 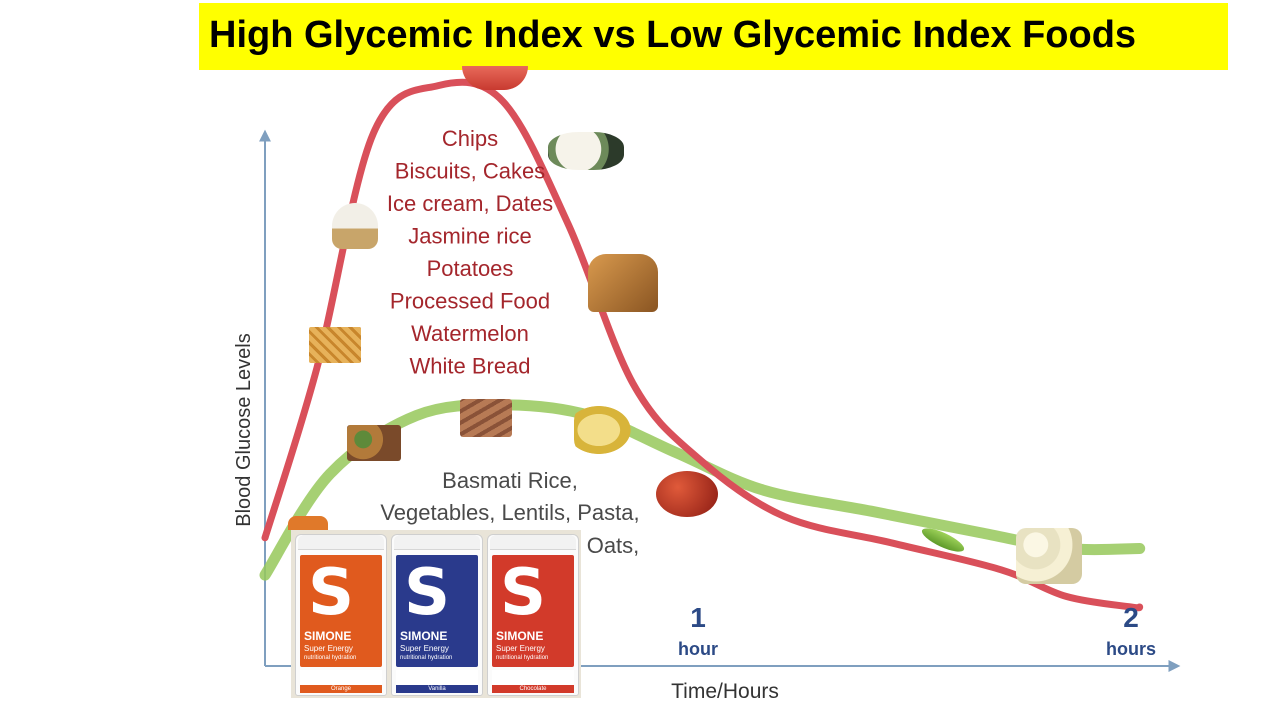 What do you see at coordinates (469, 366) in the screenshot?
I see `high-gi-food-label: White Bread` at bounding box center [469, 366].